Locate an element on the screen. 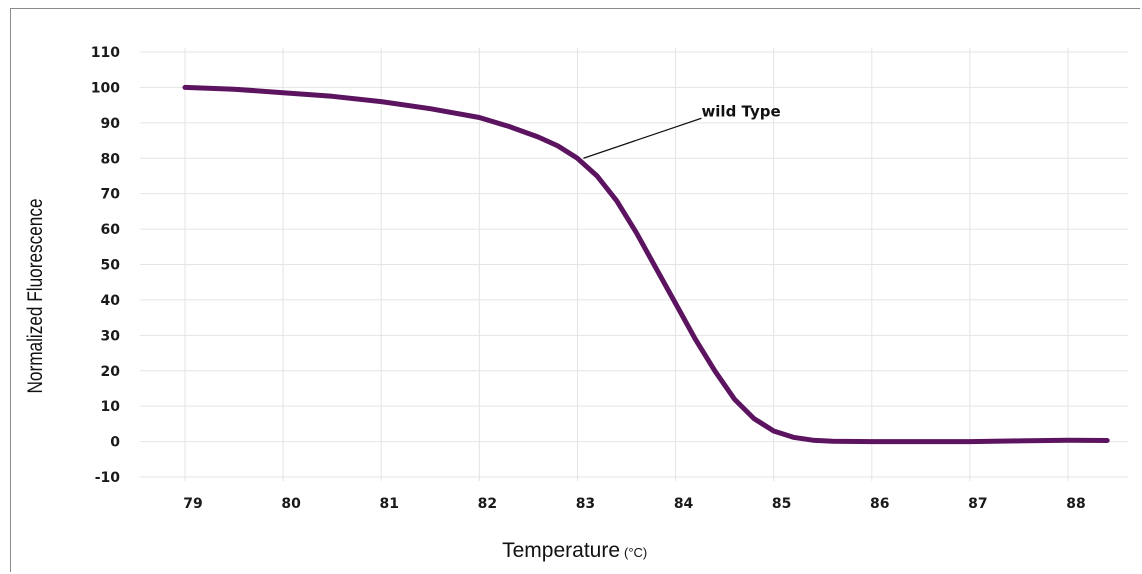 The image size is (1142, 574). y-axis-ticks: -10 0 10 20 30 40 50 60 70 80 90 100 110 is located at coordinates (105, 265).